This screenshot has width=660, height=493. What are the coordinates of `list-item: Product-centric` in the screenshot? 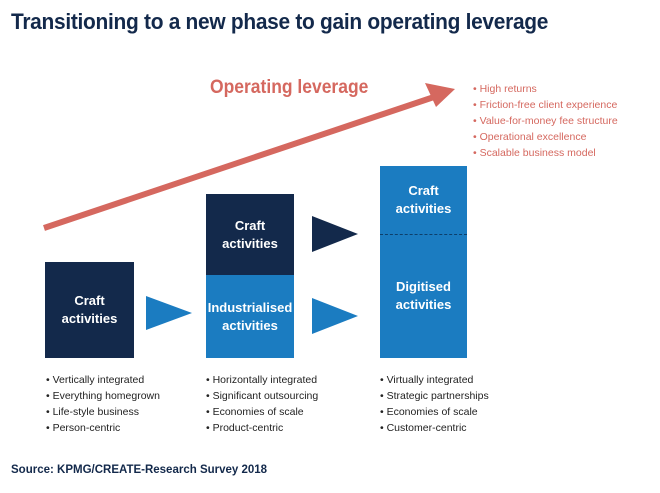 It's located at (262, 428).